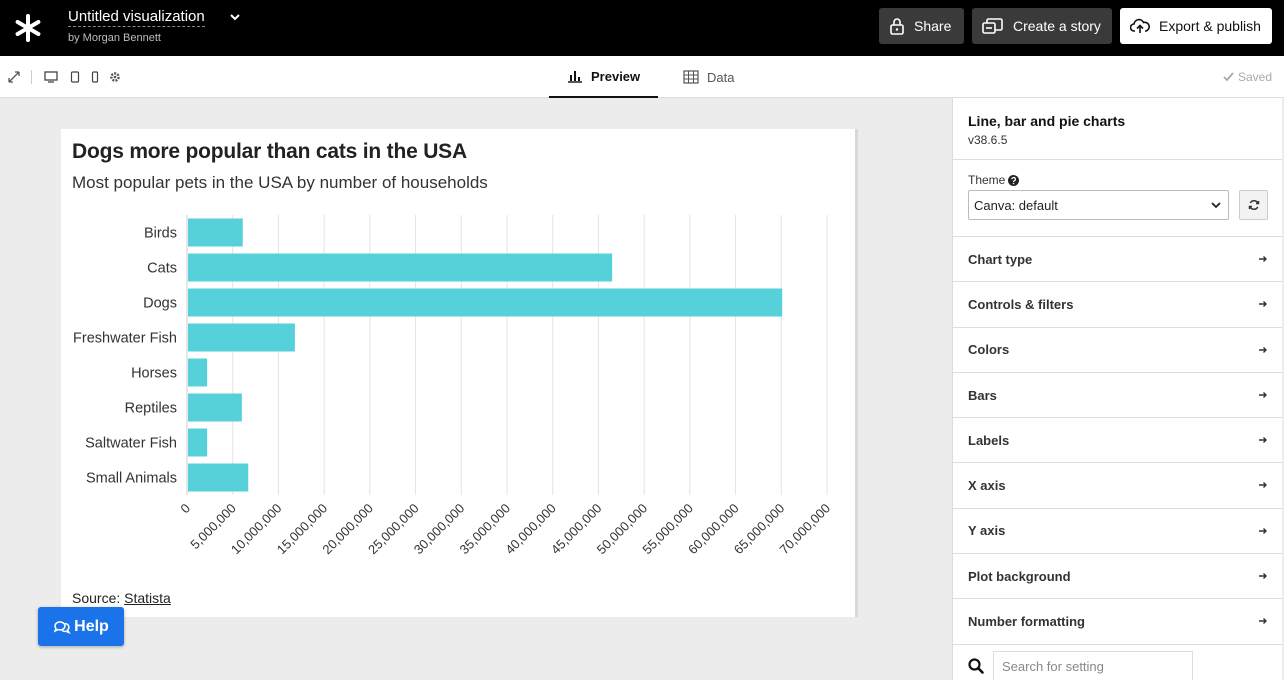  Describe the element at coordinates (185, 509) in the screenshot. I see `x-tick-label: 0` at that location.